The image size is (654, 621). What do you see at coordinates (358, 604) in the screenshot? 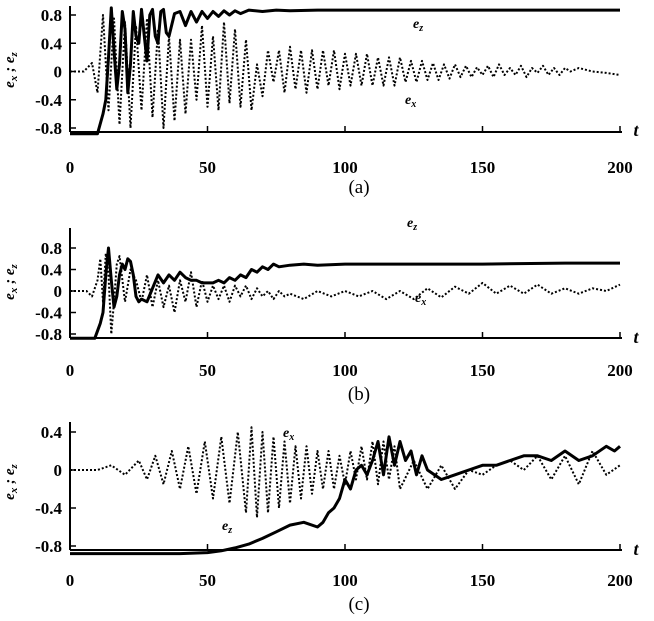
I see `panel-caption: (c)` at bounding box center [358, 604].